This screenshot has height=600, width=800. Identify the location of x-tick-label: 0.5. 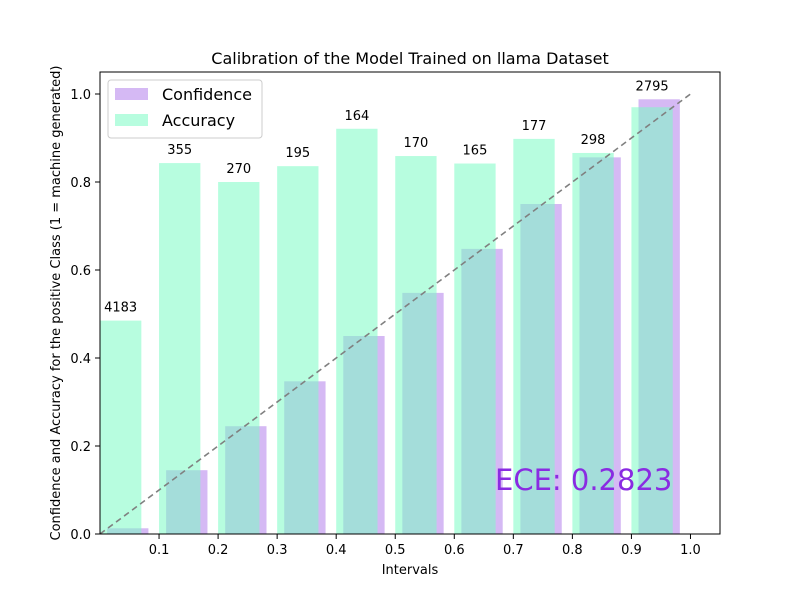
(395, 550).